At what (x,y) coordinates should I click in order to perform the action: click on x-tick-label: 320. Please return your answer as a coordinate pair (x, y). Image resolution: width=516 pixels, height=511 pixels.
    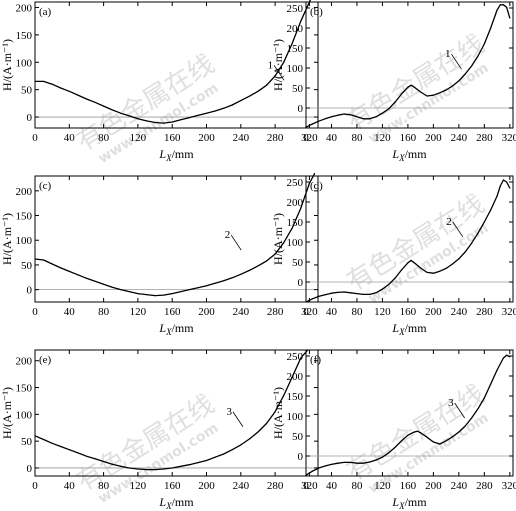
    Looking at the image, I should click on (509, 486).